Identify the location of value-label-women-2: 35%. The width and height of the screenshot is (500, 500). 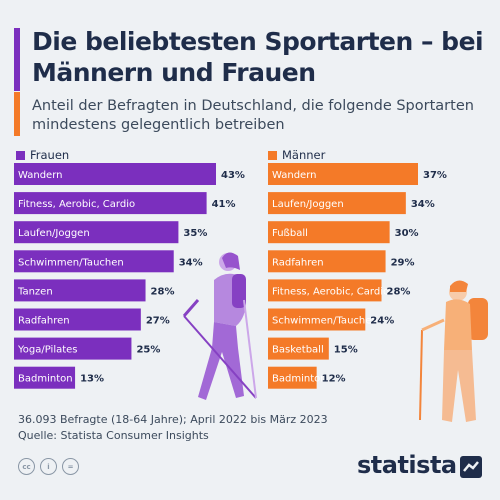
(195, 233).